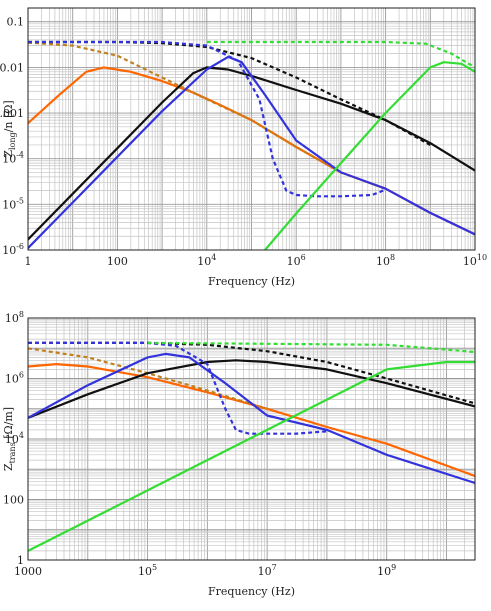 The image size is (491, 611). I want to click on y-tick-label: 100, so click(13, 500).